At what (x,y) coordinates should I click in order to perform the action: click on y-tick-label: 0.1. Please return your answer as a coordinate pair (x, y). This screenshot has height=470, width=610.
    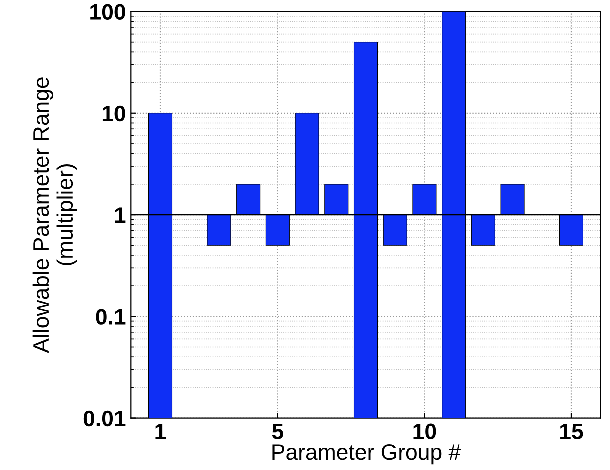
    Looking at the image, I should click on (111, 317).